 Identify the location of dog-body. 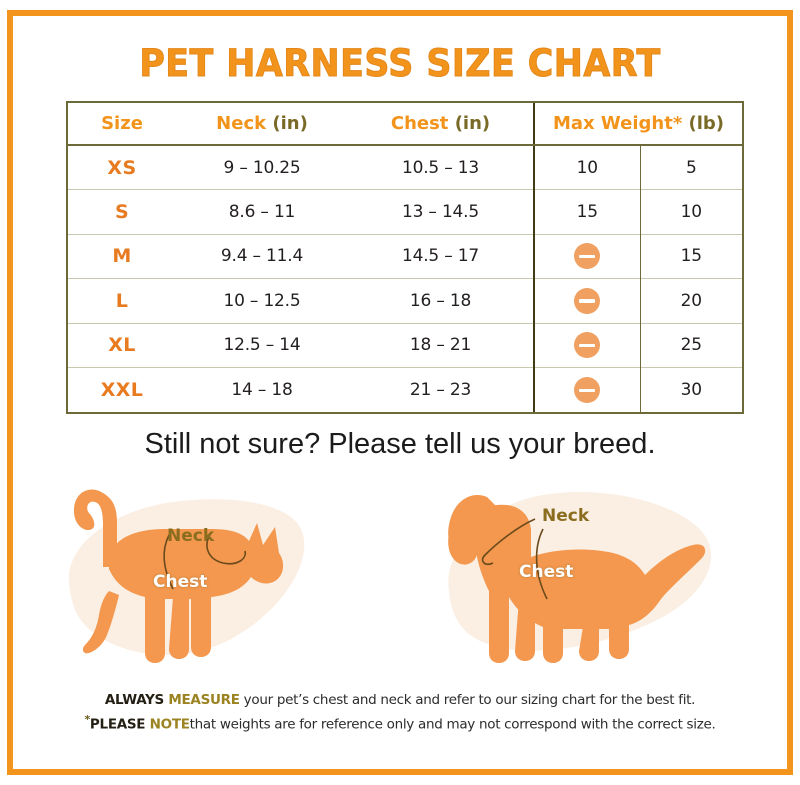
(577, 579).